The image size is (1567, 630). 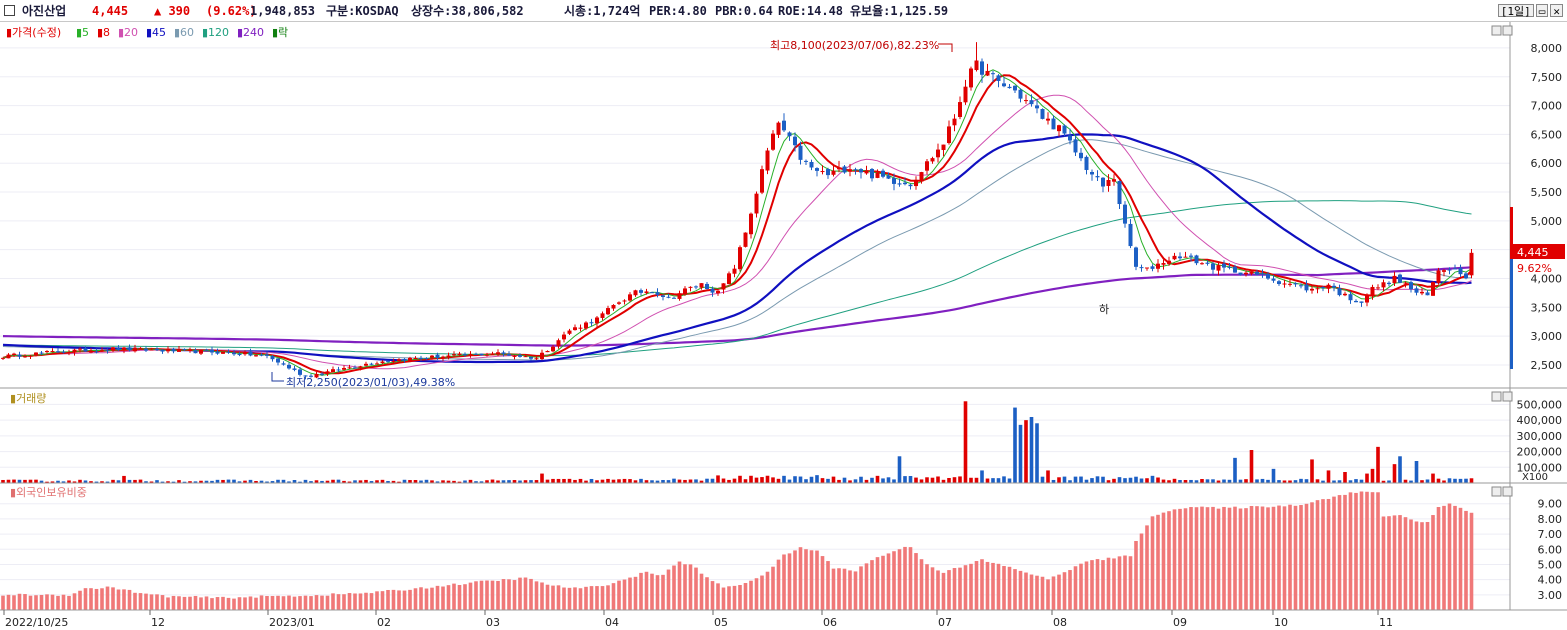 What do you see at coordinates (1540, 452) in the screenshot?
I see `volume-y-tick: 200,000` at bounding box center [1540, 452].